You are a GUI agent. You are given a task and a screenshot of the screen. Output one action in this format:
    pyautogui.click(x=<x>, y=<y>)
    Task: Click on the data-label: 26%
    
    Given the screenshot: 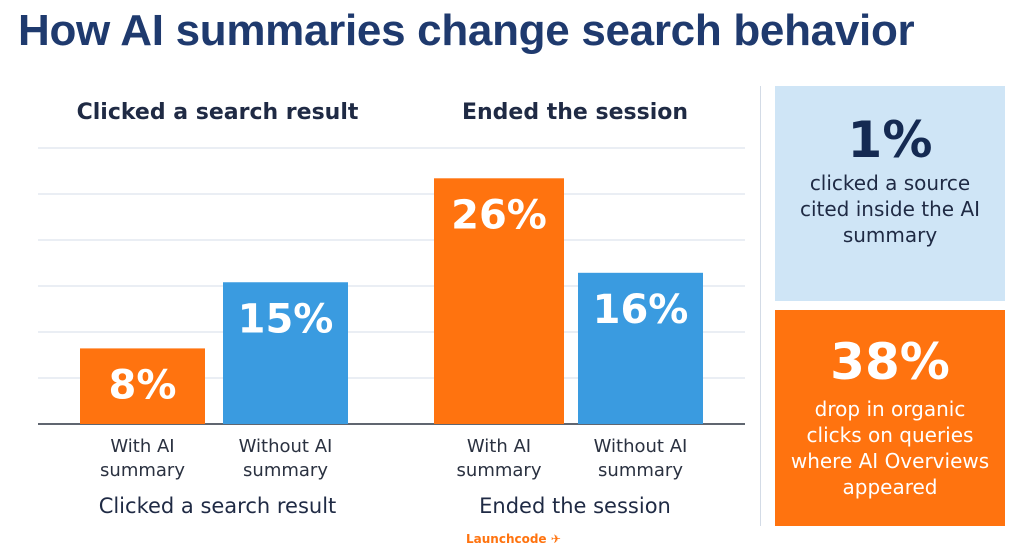 What is the action you would take?
    pyautogui.click(x=499, y=215)
    